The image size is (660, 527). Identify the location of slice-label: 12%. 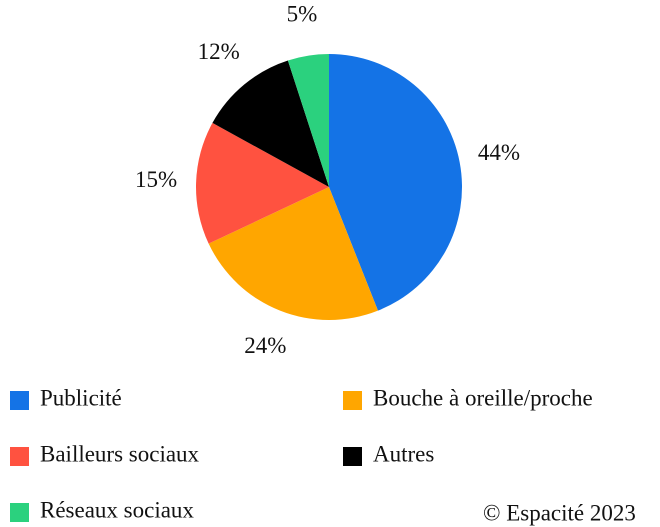
(219, 51).